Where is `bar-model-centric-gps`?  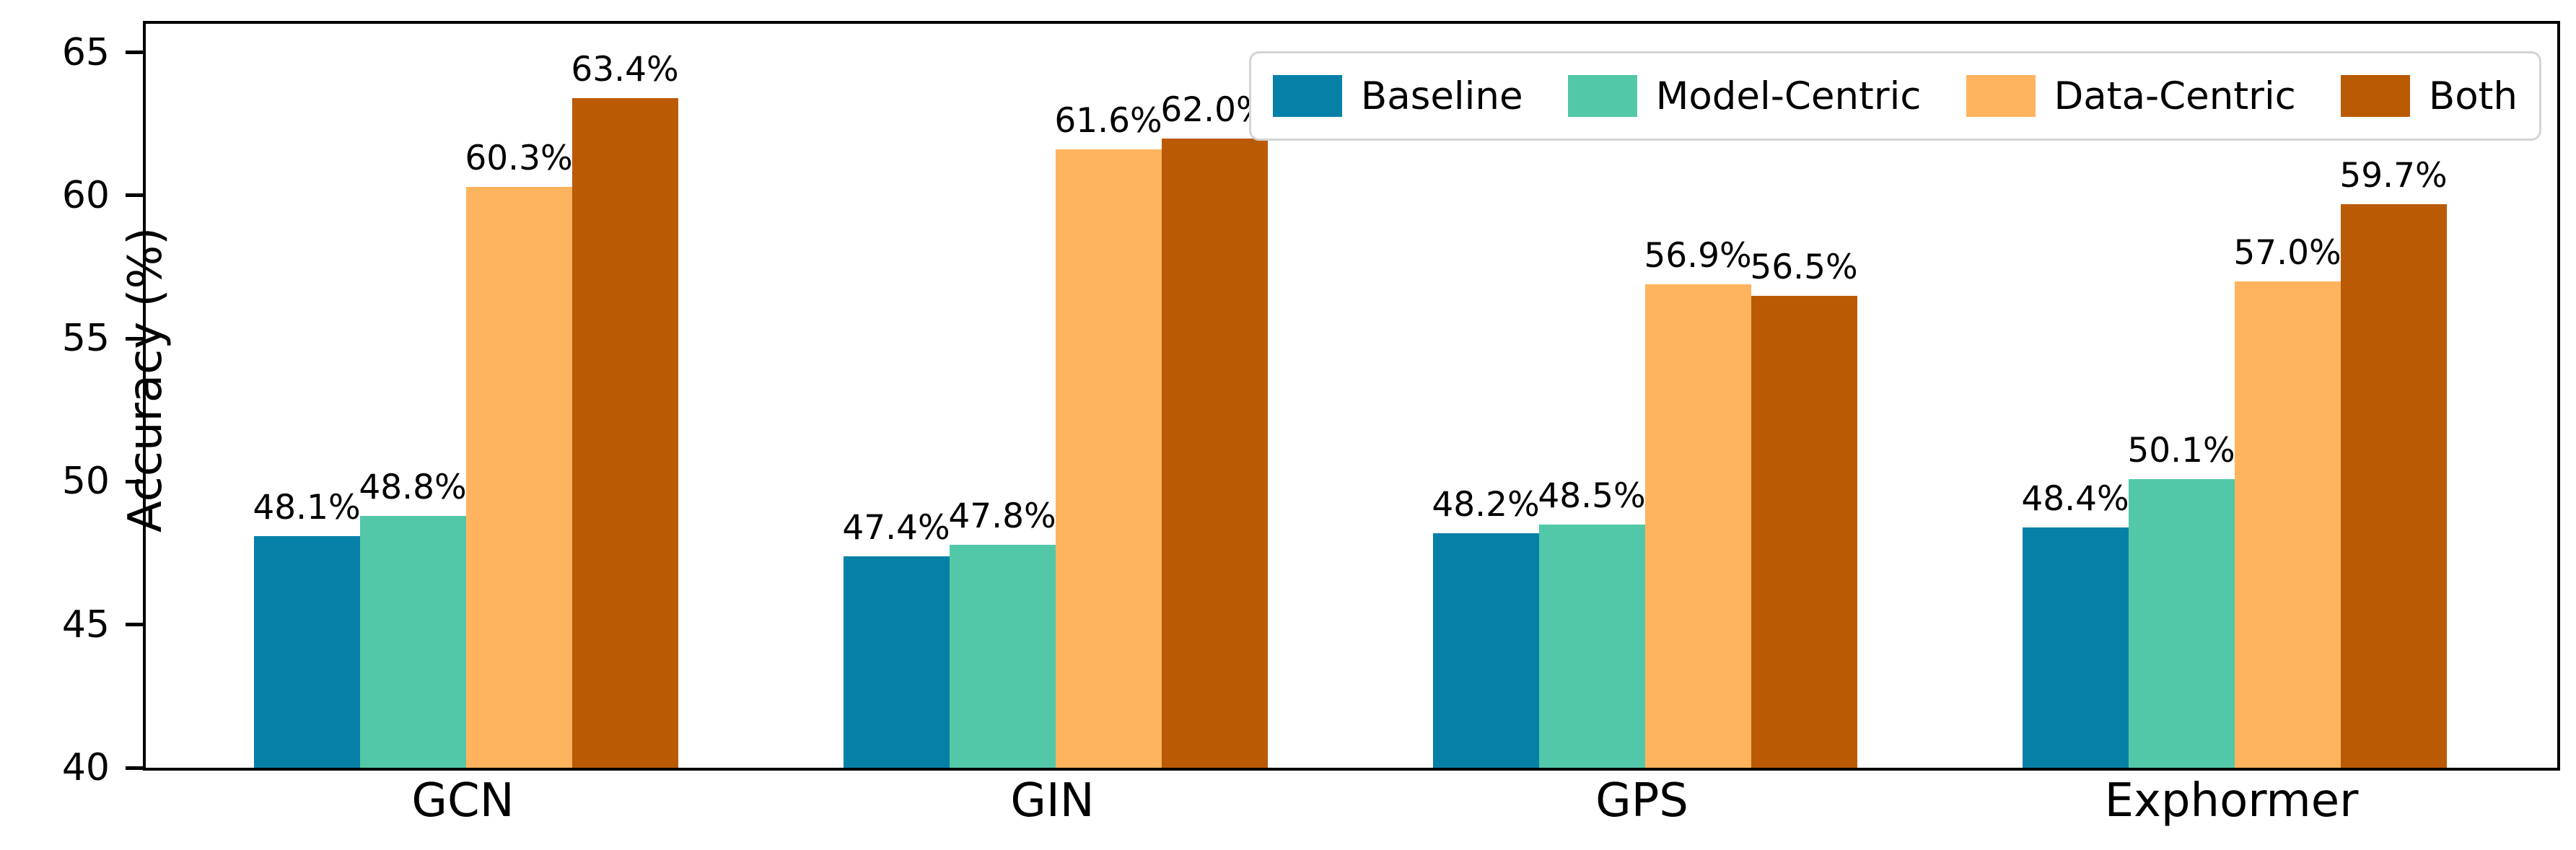 bar-model-centric-gps is located at coordinates (1592, 646).